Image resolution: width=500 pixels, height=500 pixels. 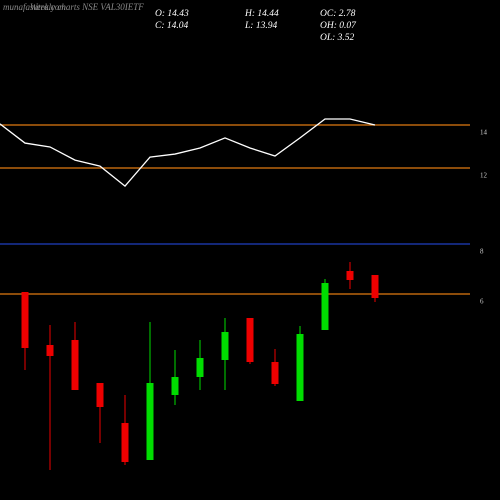 I want to click on y-tick-label: 12, so click(x=484, y=176).